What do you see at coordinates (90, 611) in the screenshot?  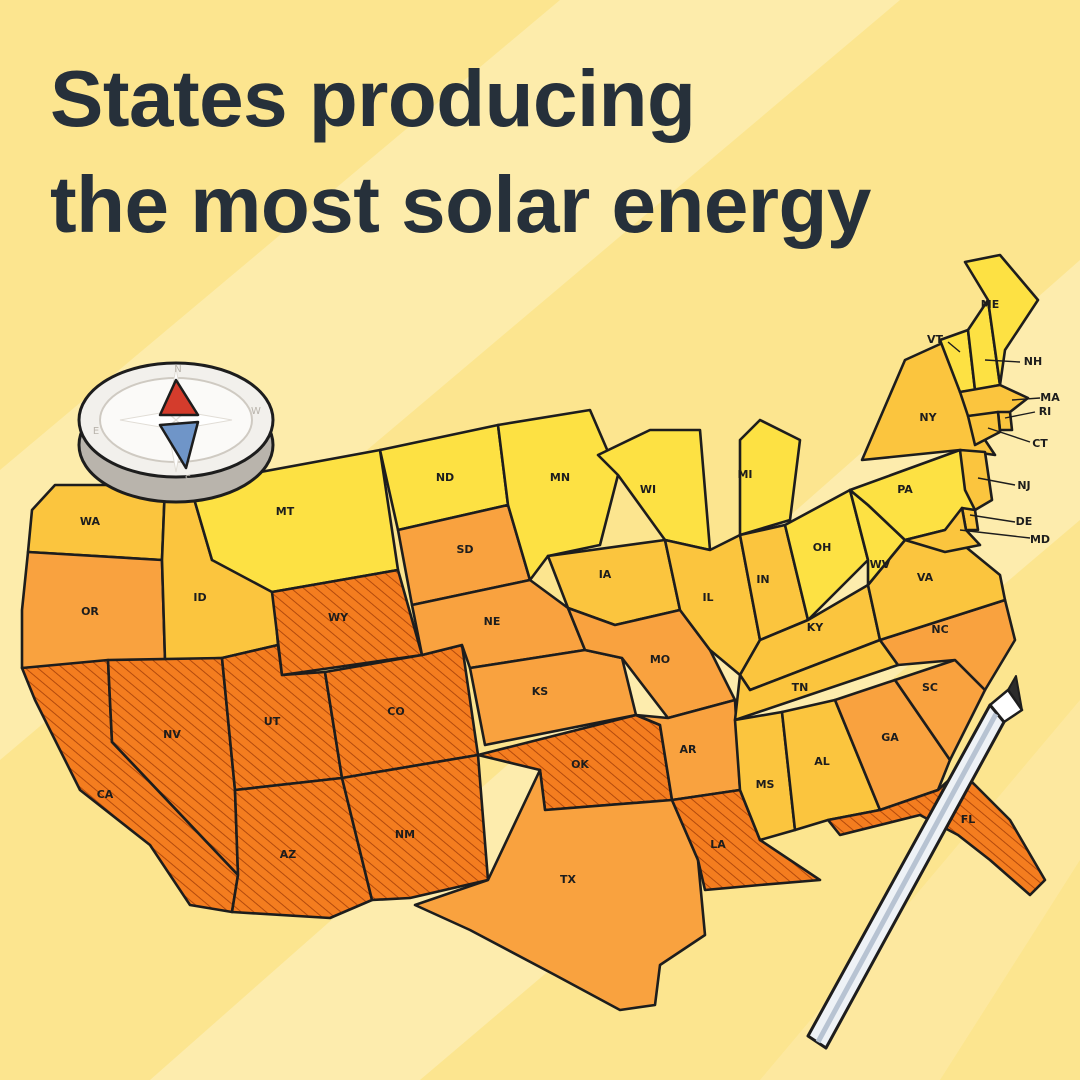 I see `label-OR: OR` at bounding box center [90, 611].